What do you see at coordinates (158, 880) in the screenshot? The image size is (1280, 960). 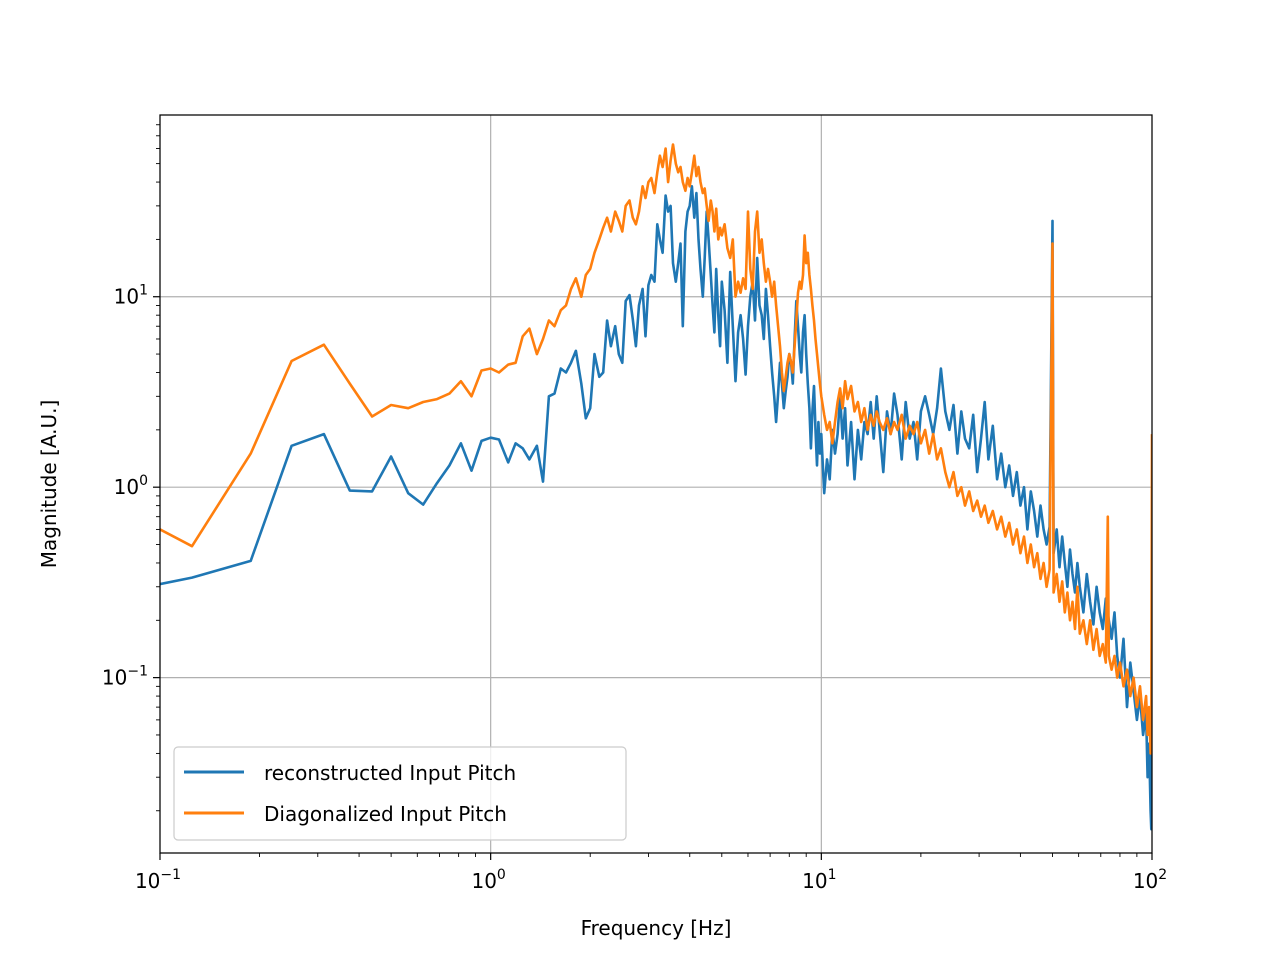 I see `x-tick-label: 10⁻¹` at bounding box center [158, 880].